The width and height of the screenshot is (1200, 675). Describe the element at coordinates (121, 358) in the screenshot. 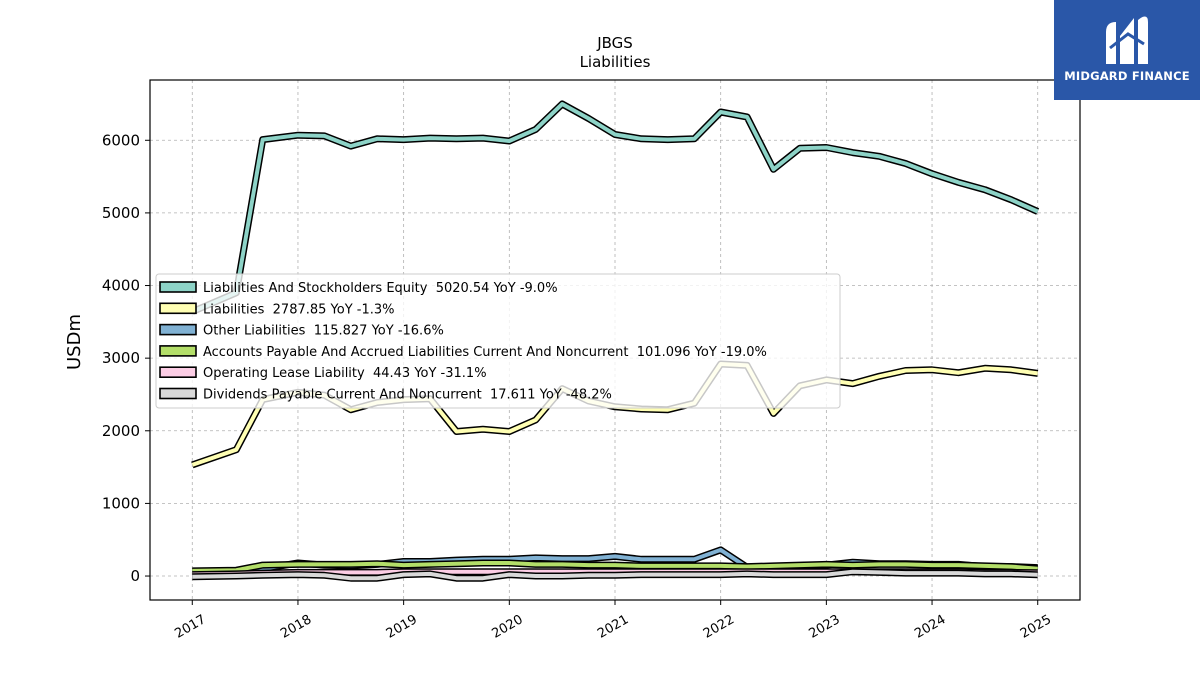

I see `y-tick-label: 3000` at that location.